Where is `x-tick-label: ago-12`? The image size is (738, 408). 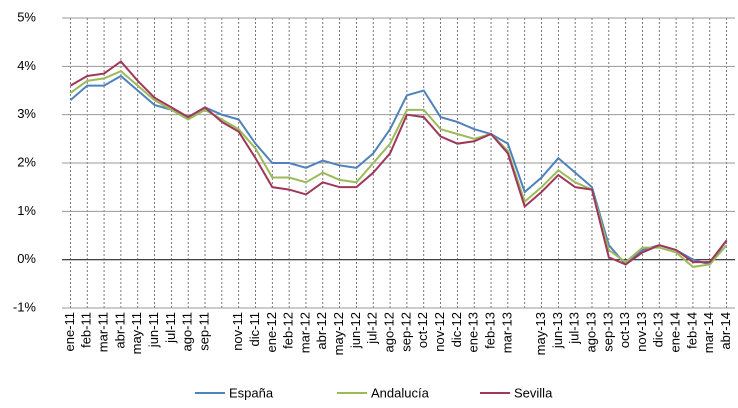 x-tick-label: ago-12 is located at coordinates (389, 332).